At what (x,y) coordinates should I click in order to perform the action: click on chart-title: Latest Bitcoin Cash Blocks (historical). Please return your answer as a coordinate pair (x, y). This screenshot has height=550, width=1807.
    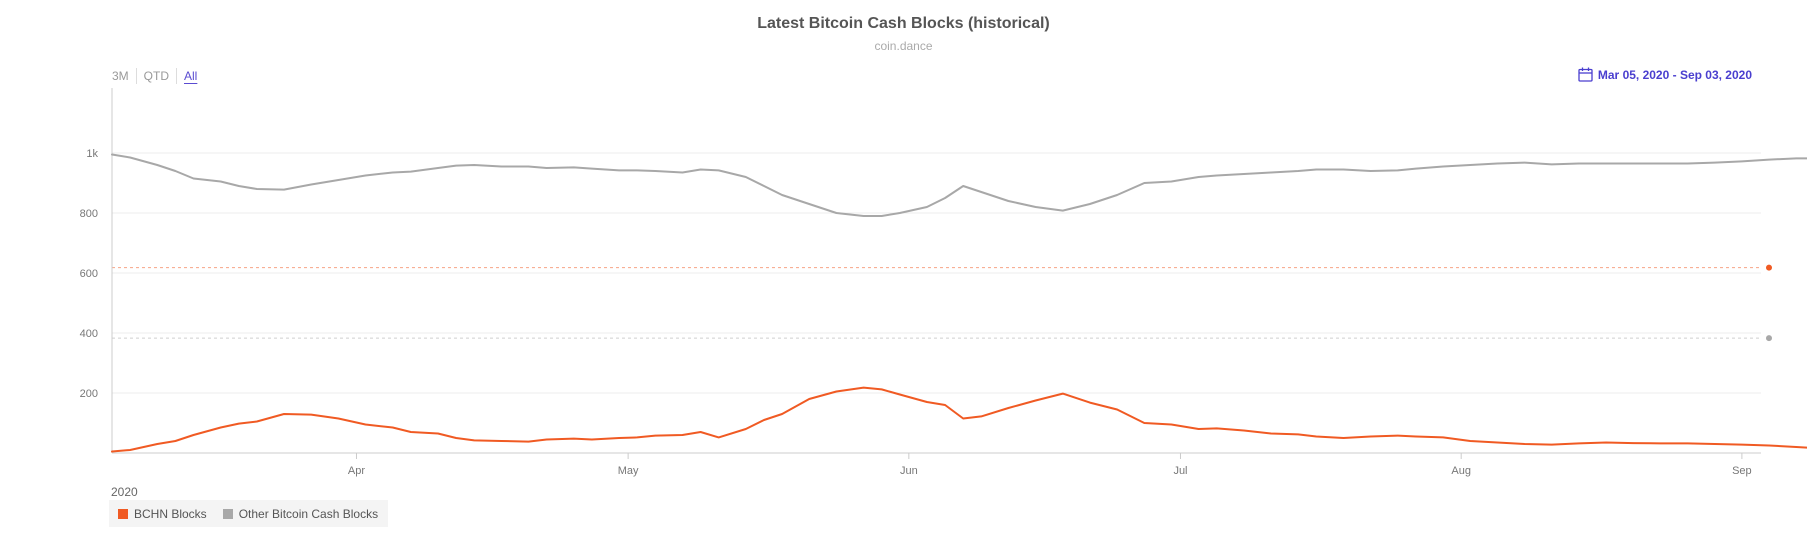
    Looking at the image, I should click on (903, 23).